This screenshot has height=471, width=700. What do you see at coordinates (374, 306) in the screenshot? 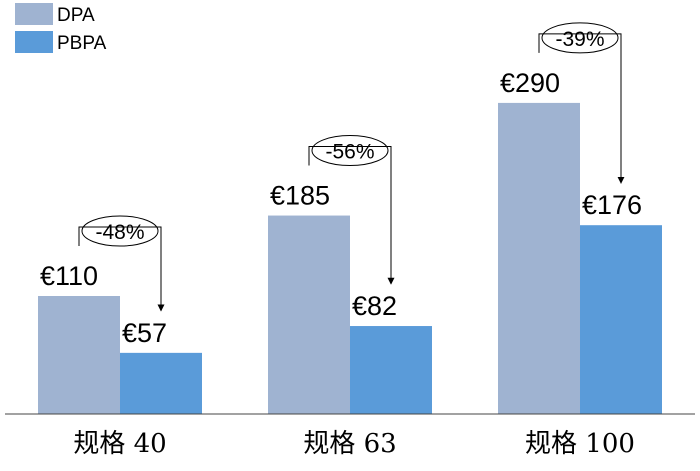
I see `data-label-pbpa-2: €82` at bounding box center [374, 306].